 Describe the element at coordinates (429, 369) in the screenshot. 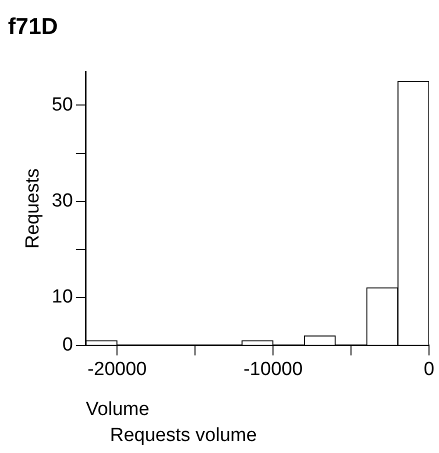

I see `x-tick-label: 0` at that location.